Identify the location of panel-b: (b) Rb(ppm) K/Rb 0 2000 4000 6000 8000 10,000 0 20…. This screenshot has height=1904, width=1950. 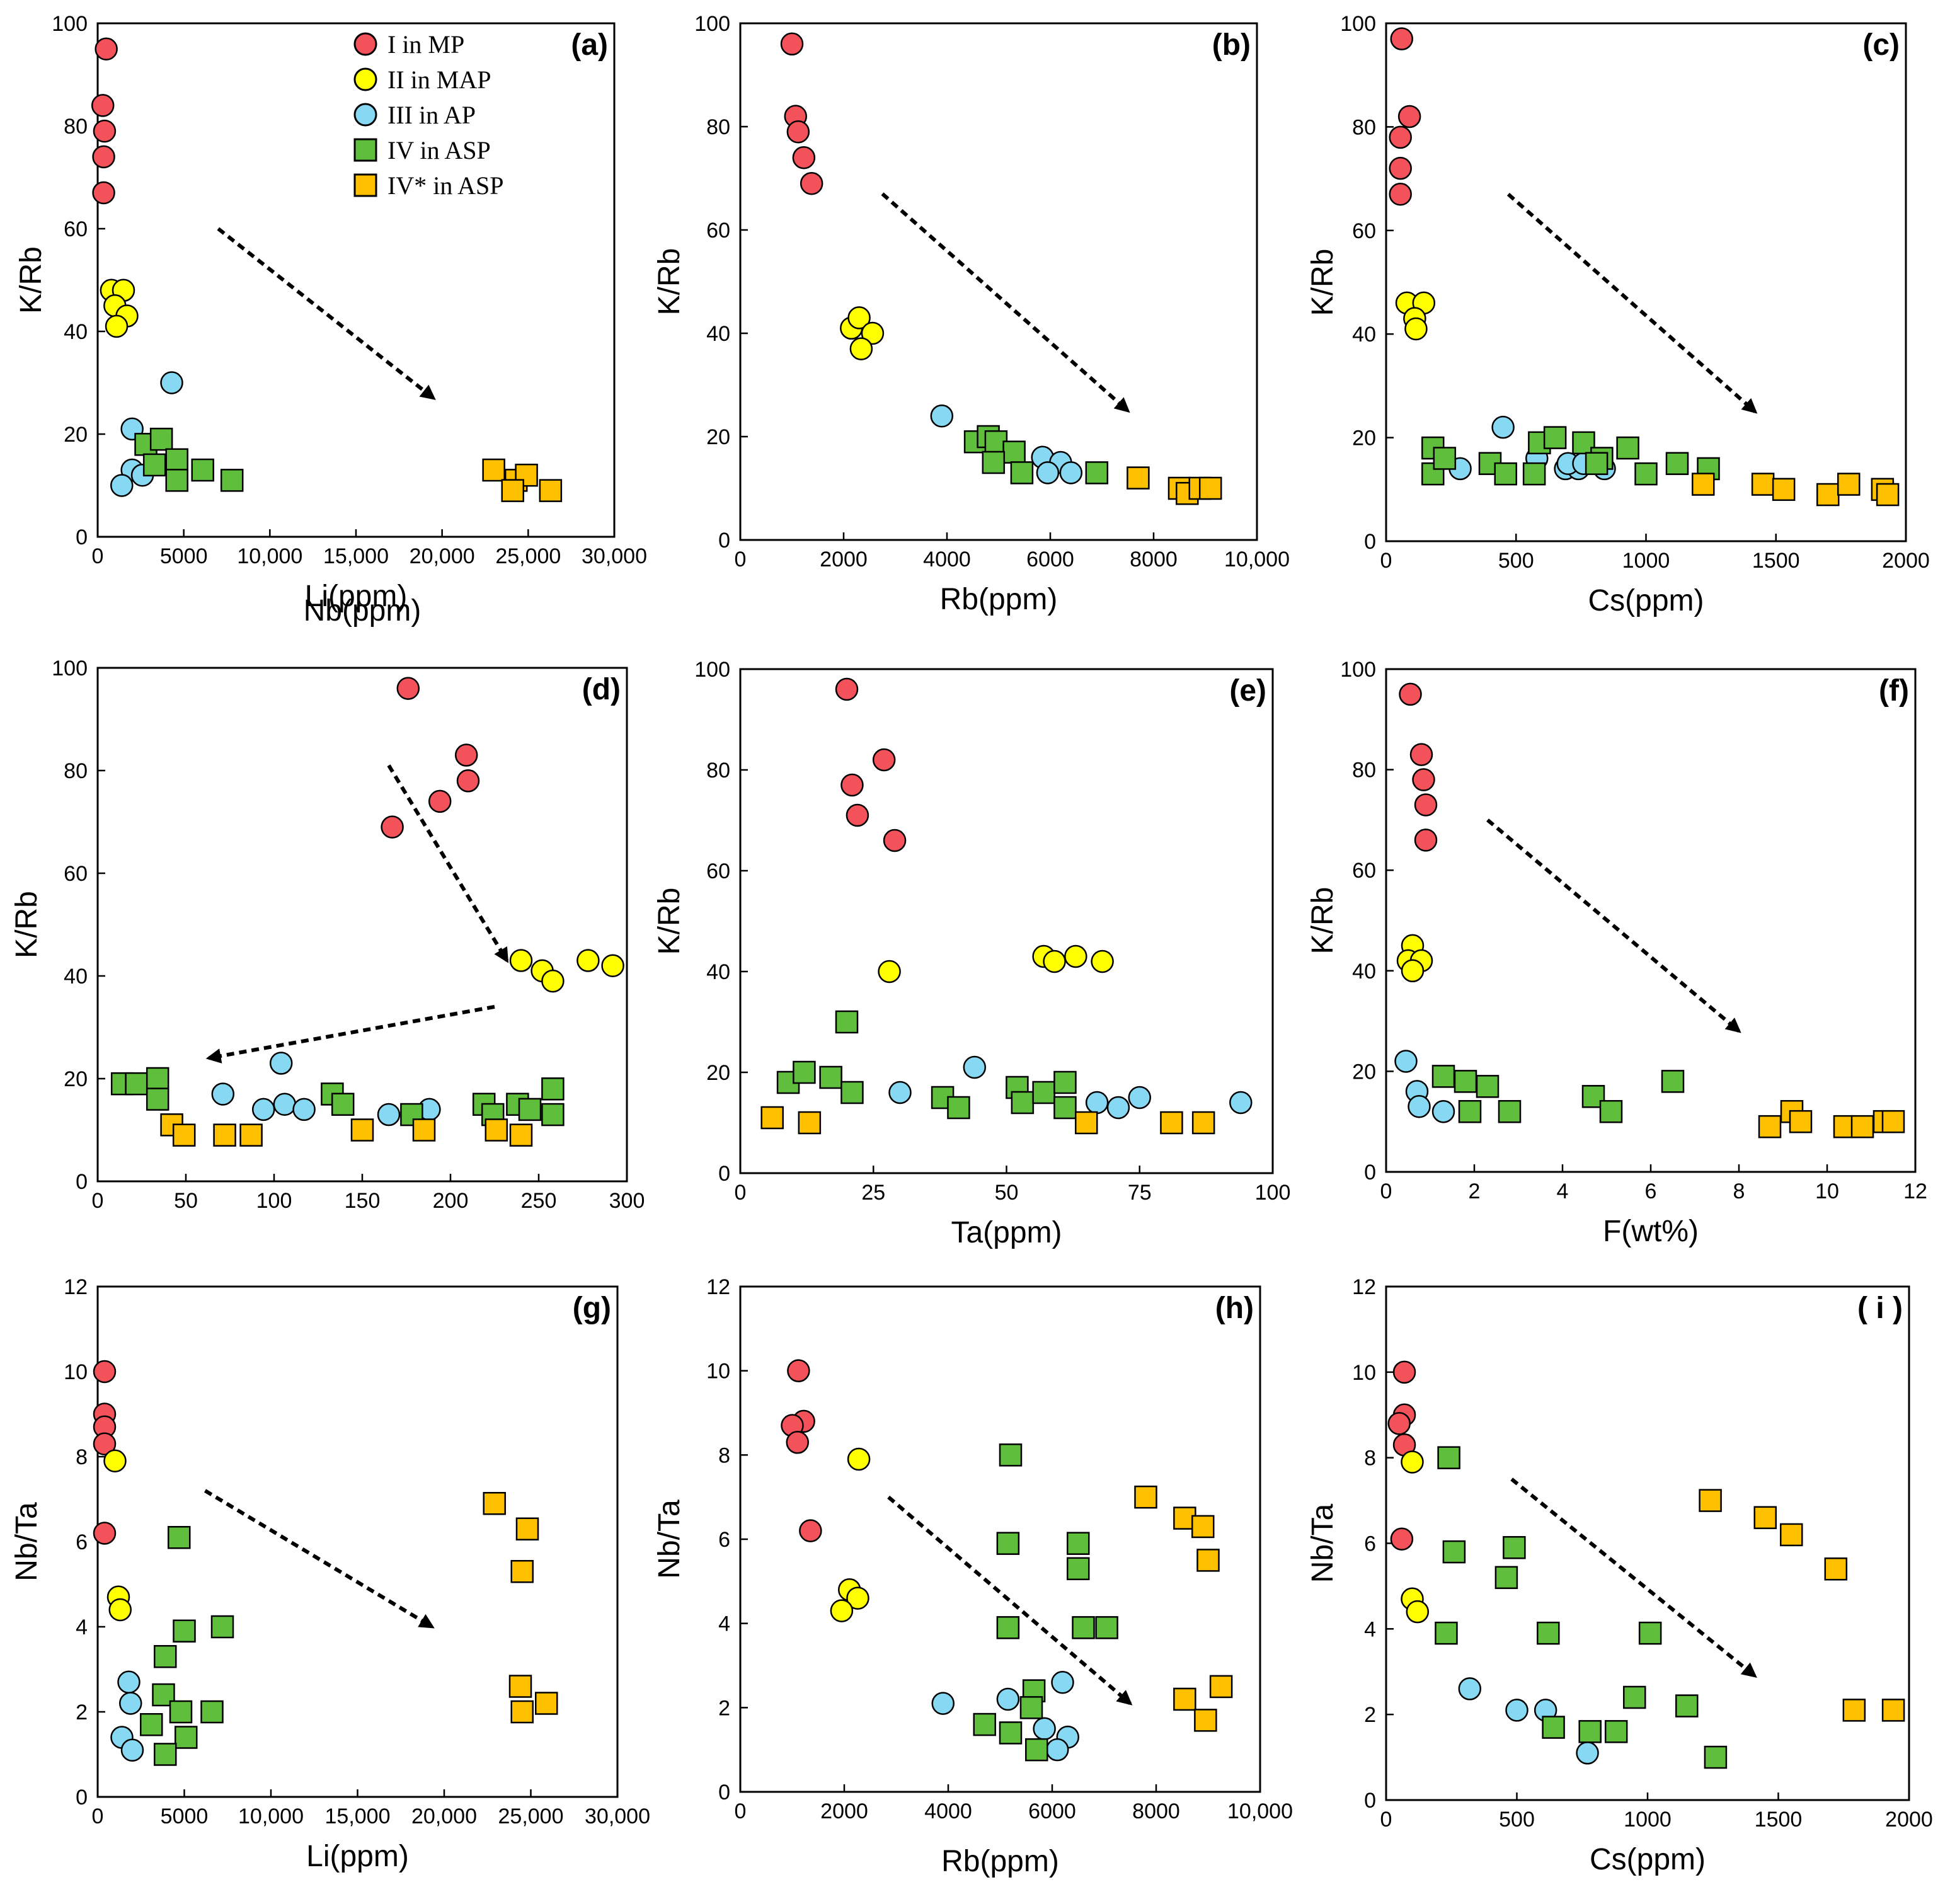
(971, 314).